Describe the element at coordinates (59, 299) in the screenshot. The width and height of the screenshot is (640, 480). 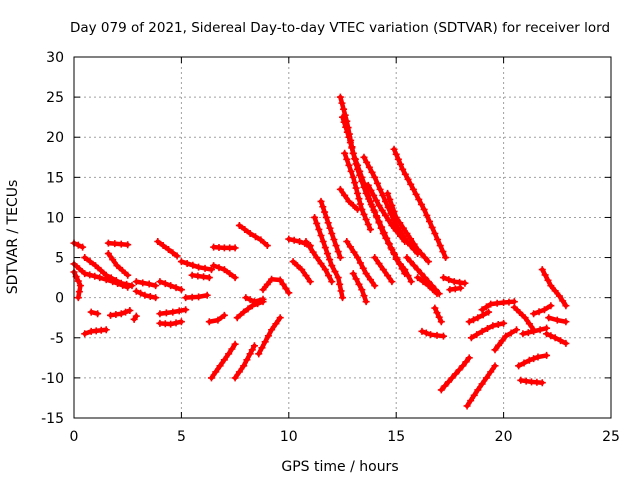
I see `y-tick-label: 0` at that location.